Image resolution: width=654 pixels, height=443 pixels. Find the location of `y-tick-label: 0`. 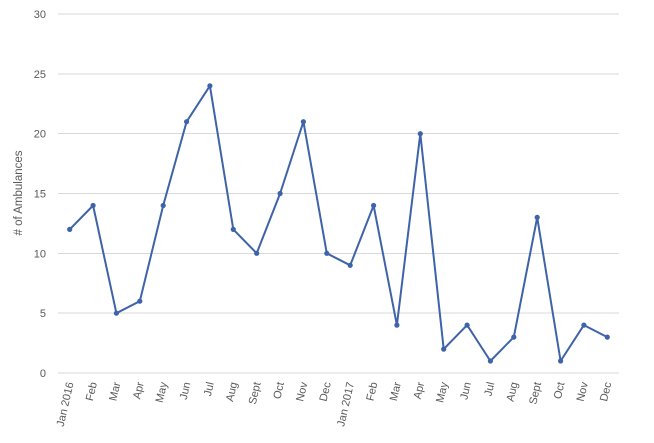

y-tick-label: 0 is located at coordinates (43, 374).